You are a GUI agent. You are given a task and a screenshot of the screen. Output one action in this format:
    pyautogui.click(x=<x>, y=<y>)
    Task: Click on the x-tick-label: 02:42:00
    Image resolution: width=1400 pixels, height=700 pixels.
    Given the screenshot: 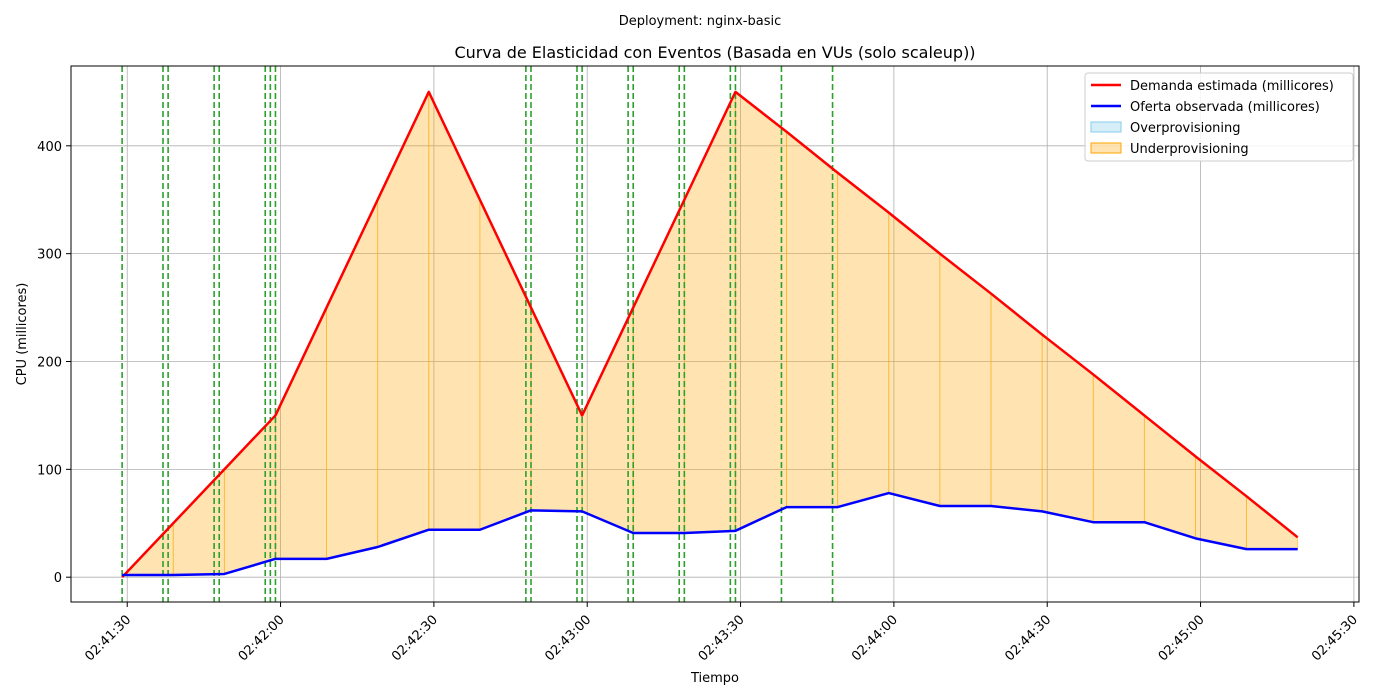 What is the action you would take?
    pyautogui.click(x=262, y=638)
    